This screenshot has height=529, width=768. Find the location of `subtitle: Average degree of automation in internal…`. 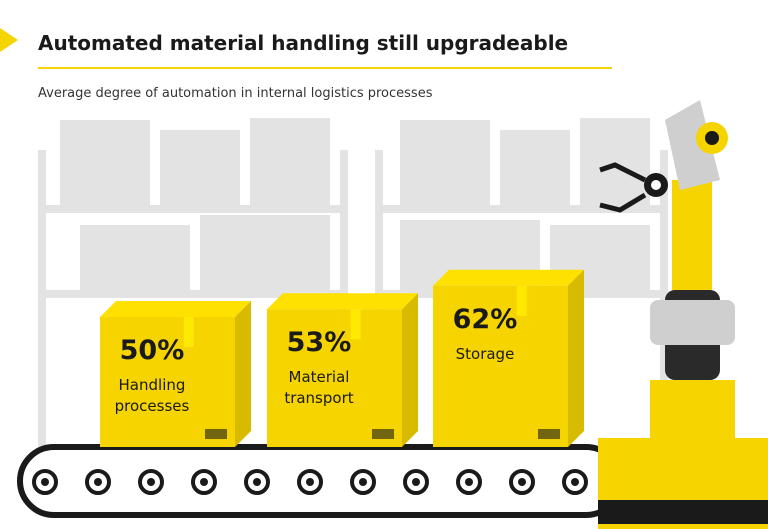

subtitle: Average degree of automation in internal… is located at coordinates (235, 93).